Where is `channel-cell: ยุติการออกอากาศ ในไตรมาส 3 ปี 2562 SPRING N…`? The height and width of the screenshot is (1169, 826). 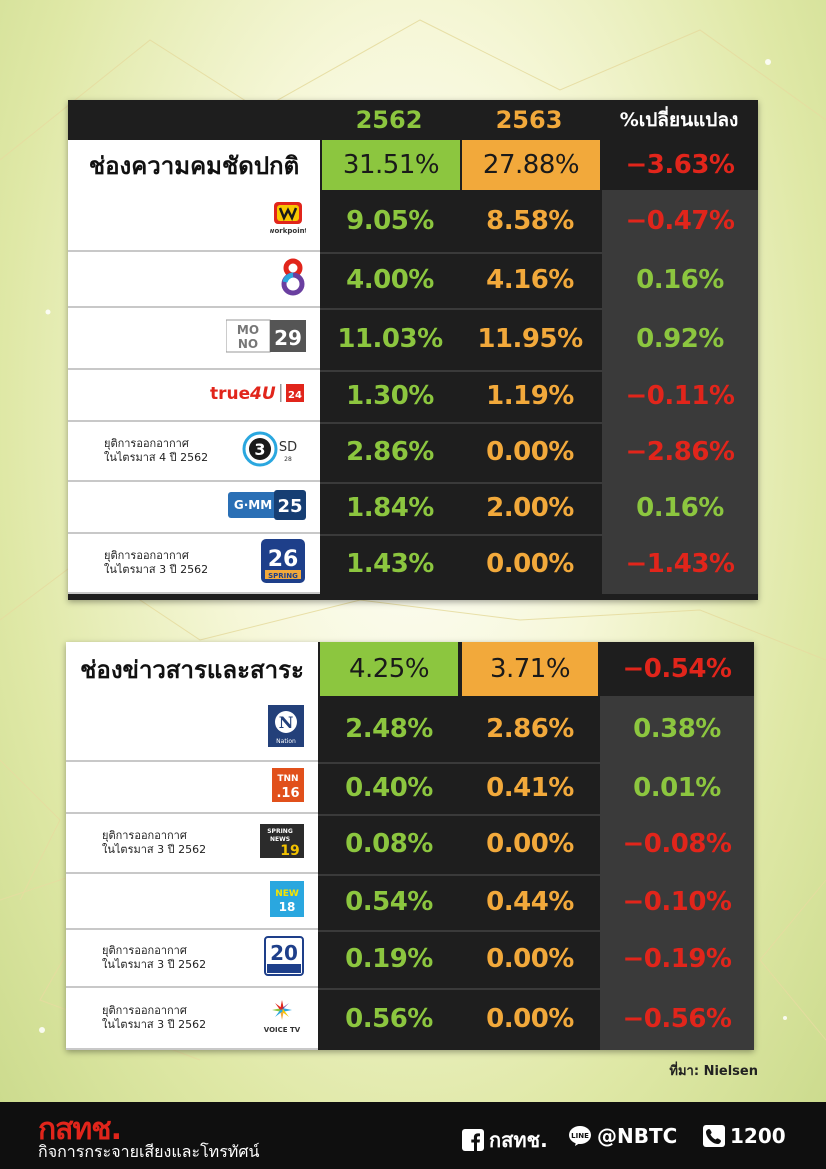 channel-cell: ยุติการออกอากาศ ในไตรมาส 3 ปี 2562 SPRING N… is located at coordinates (192, 844).